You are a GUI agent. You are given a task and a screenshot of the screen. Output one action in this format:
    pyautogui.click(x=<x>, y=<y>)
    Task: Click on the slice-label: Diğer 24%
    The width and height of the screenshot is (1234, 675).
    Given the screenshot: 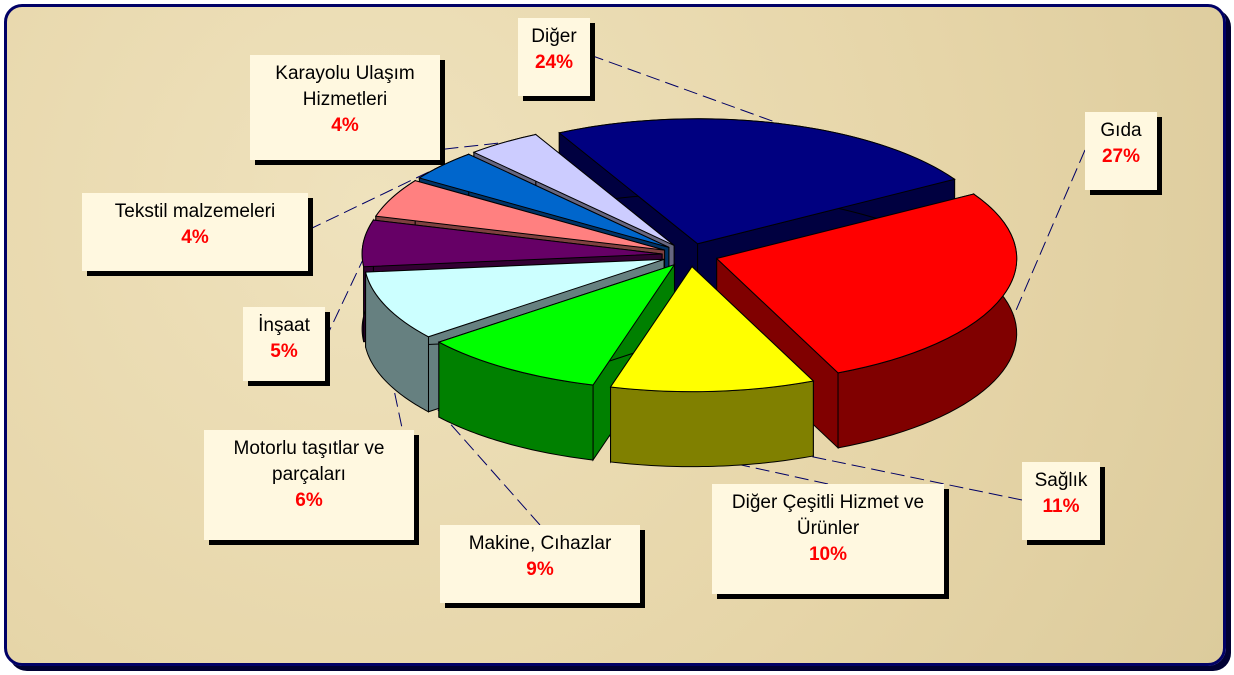 What is the action you would take?
    pyautogui.click(x=554, y=57)
    